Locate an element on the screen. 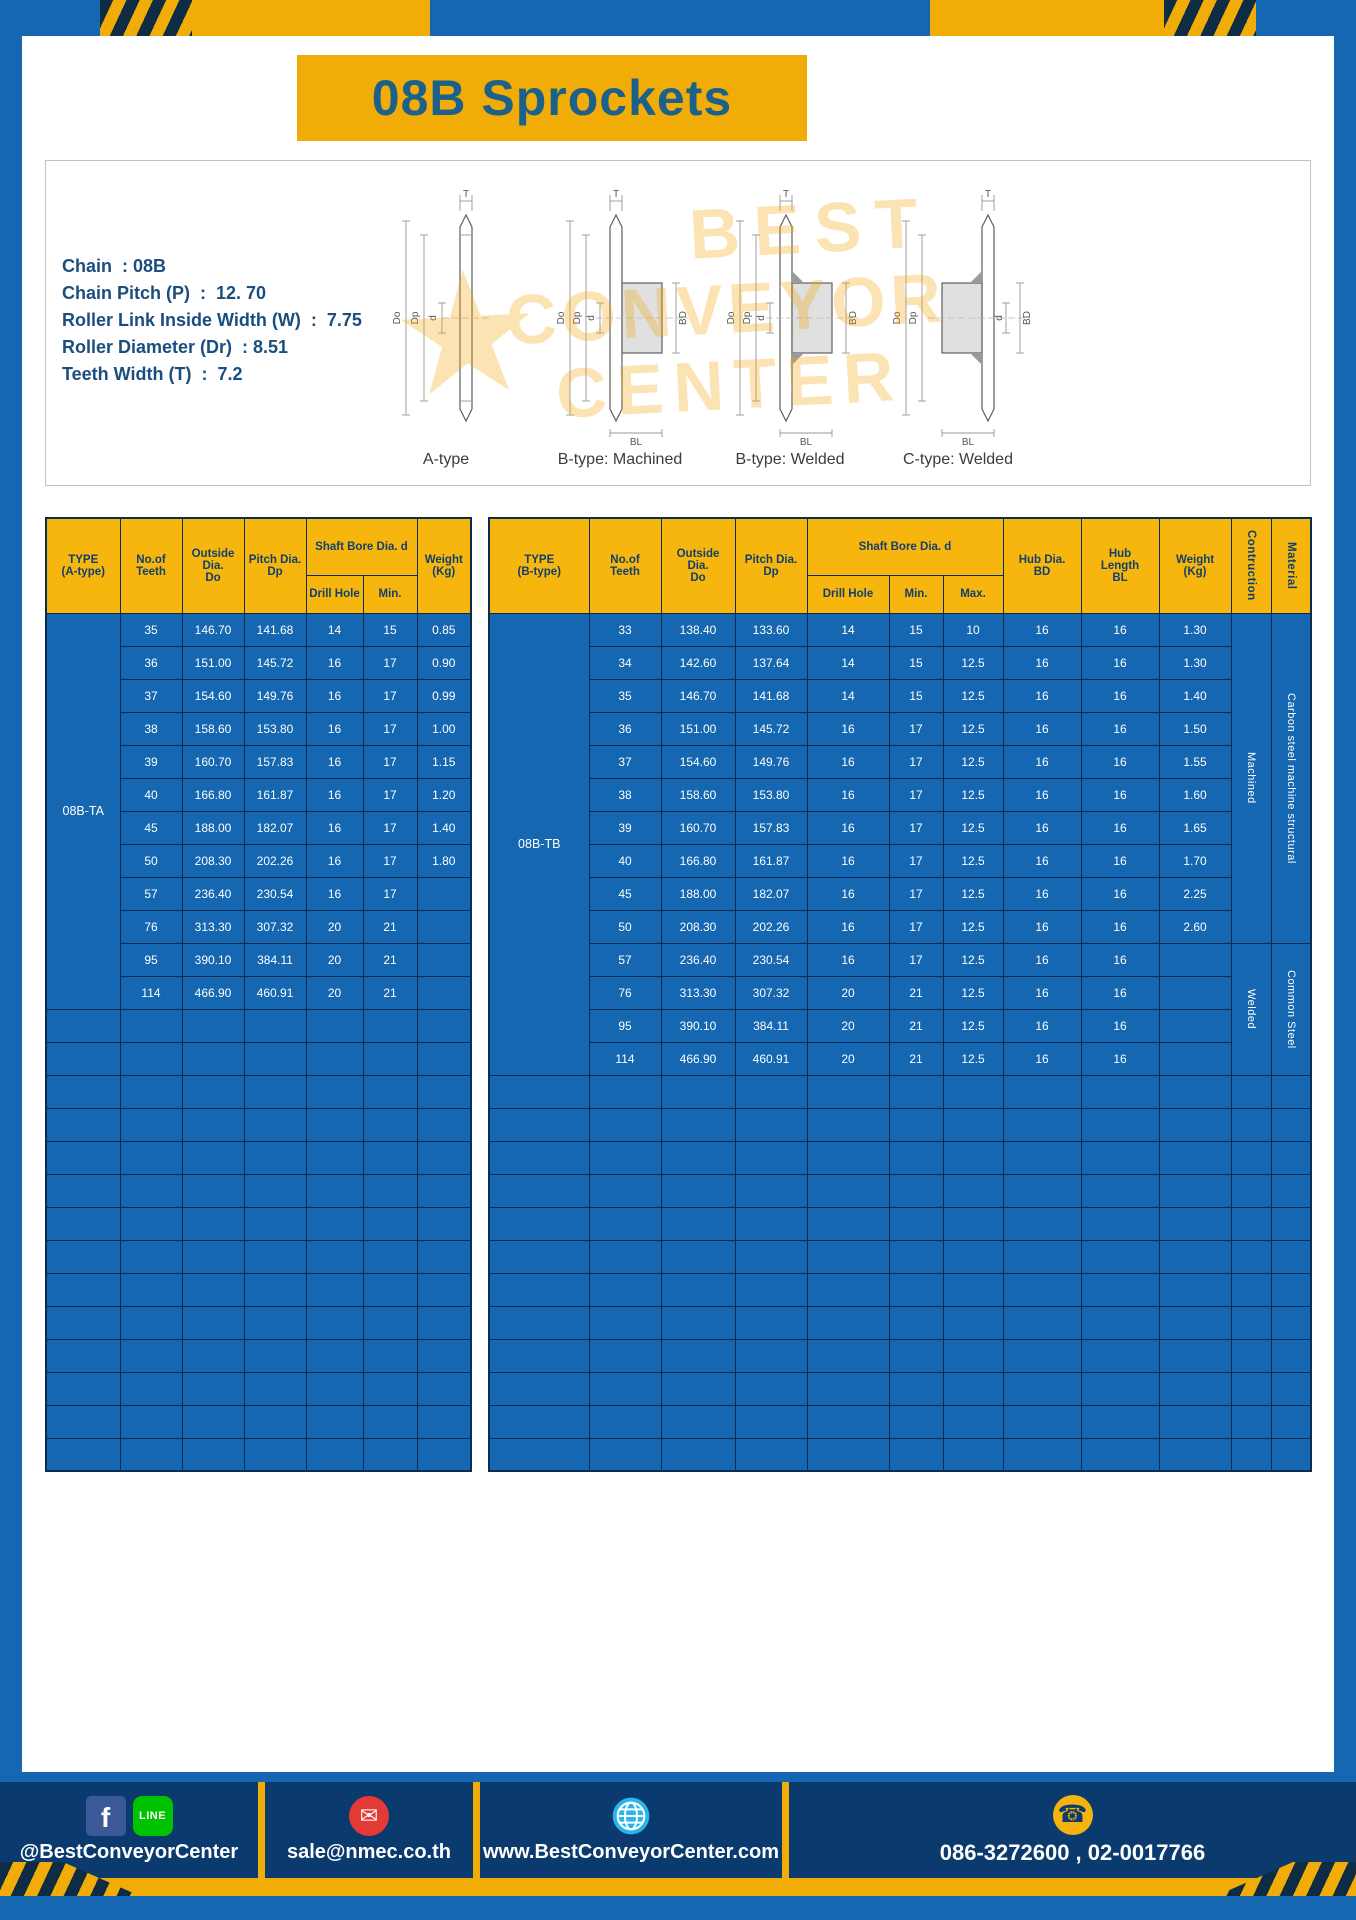 This screenshot has width=1356, height=1920. table-cell is located at coordinates (444, 893).